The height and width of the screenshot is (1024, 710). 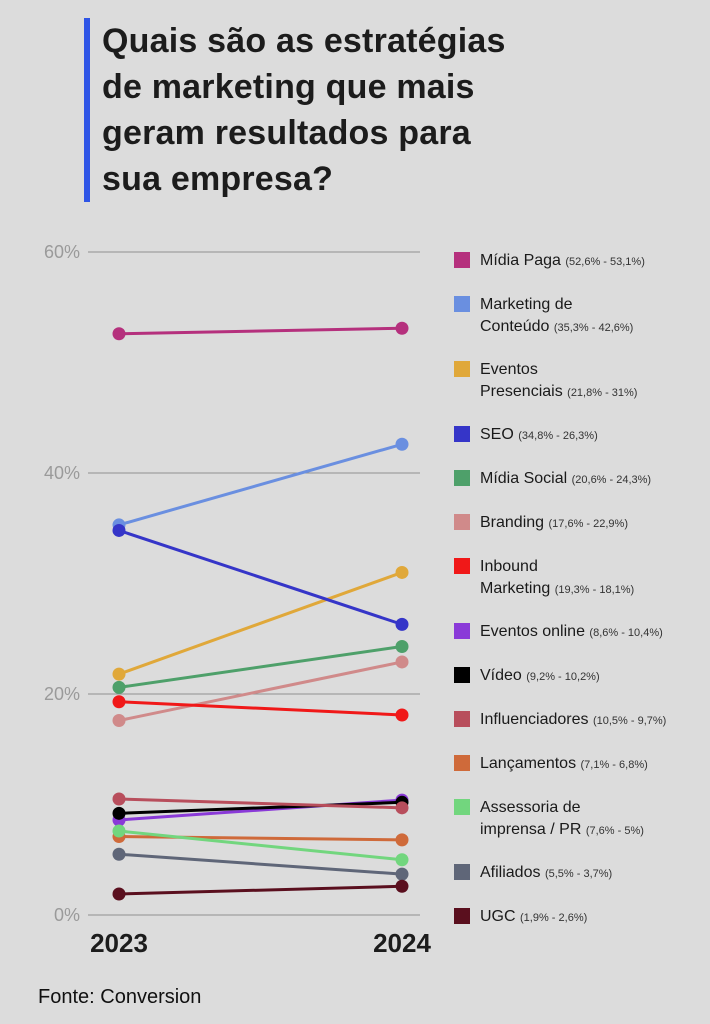 What do you see at coordinates (602, 393) in the screenshot?
I see `legend-range: (21,8% - 31%)` at bounding box center [602, 393].